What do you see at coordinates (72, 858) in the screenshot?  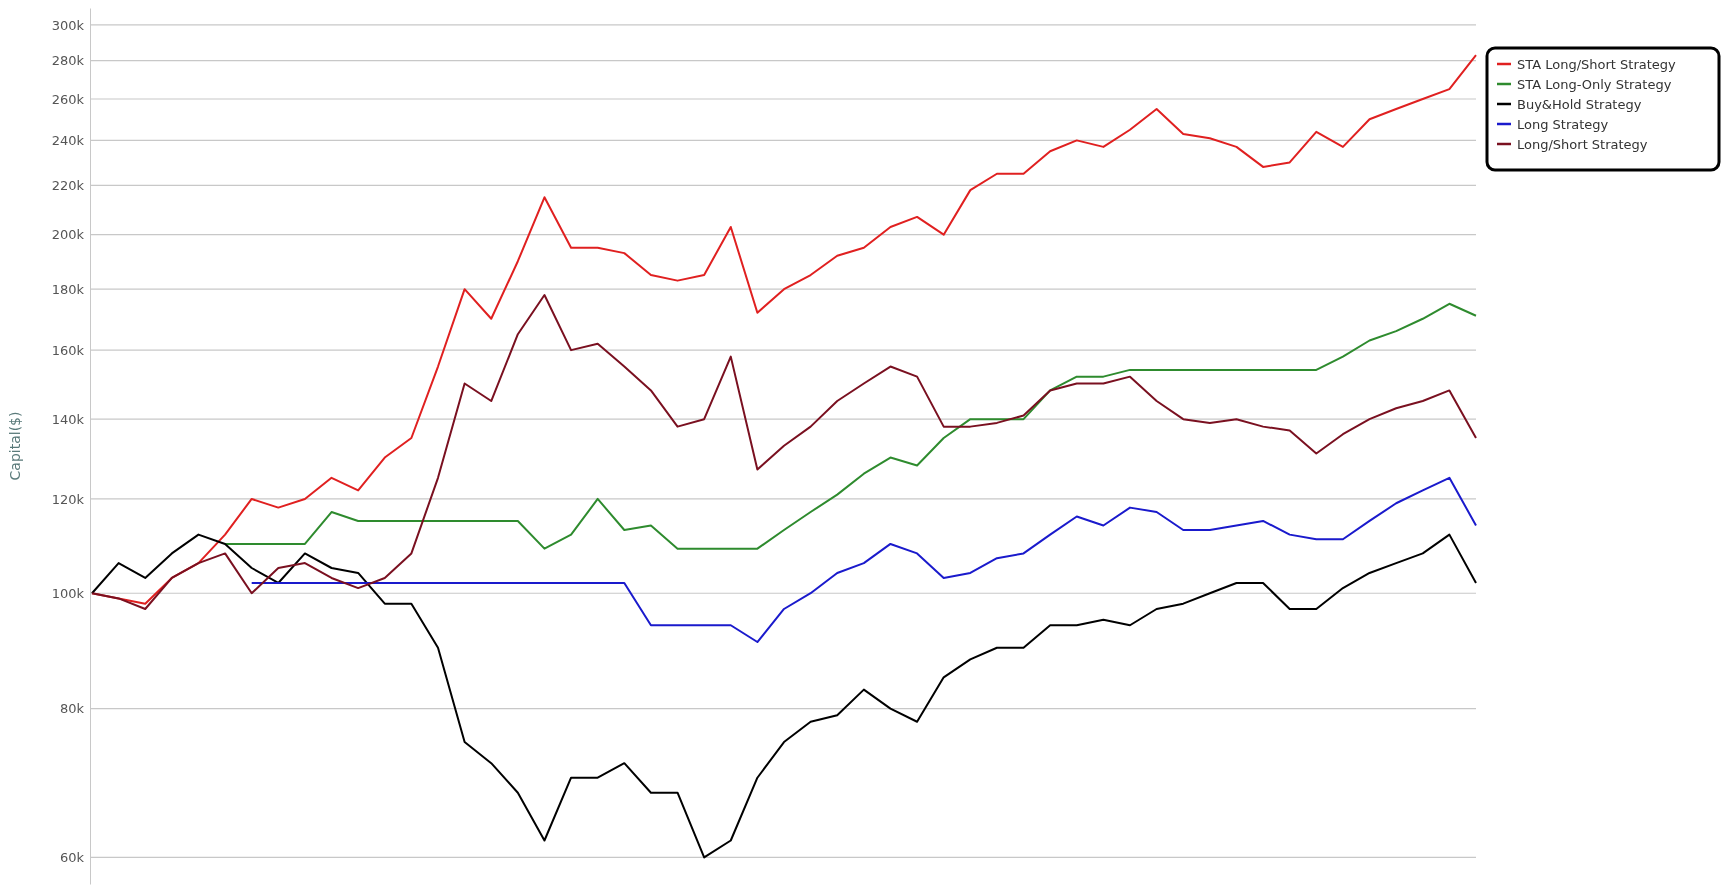 I see `y-tick-label: 60k` at bounding box center [72, 858].